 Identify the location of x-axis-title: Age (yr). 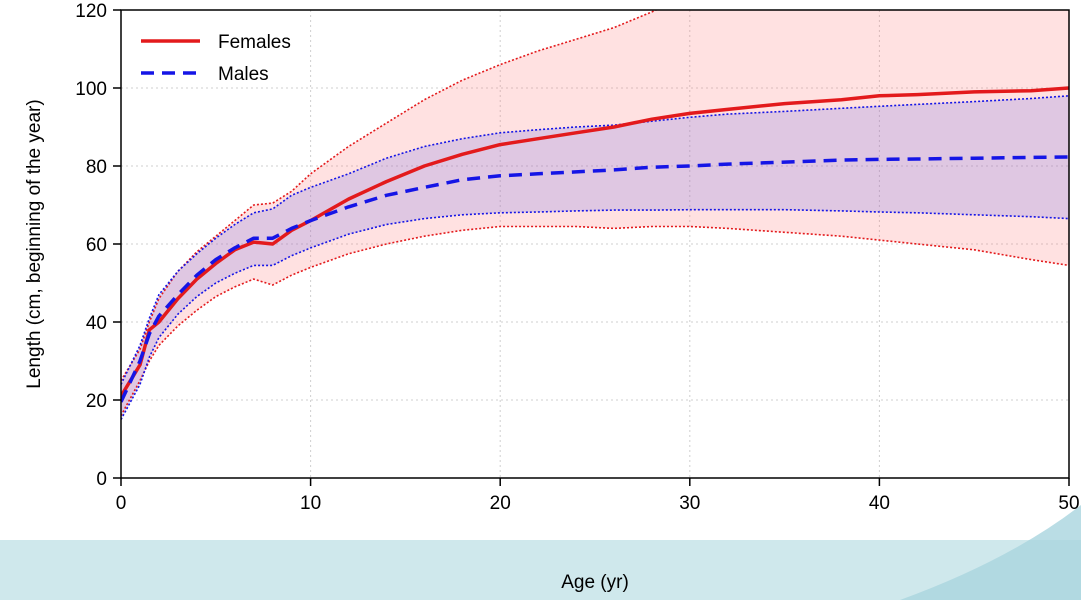
(595, 582).